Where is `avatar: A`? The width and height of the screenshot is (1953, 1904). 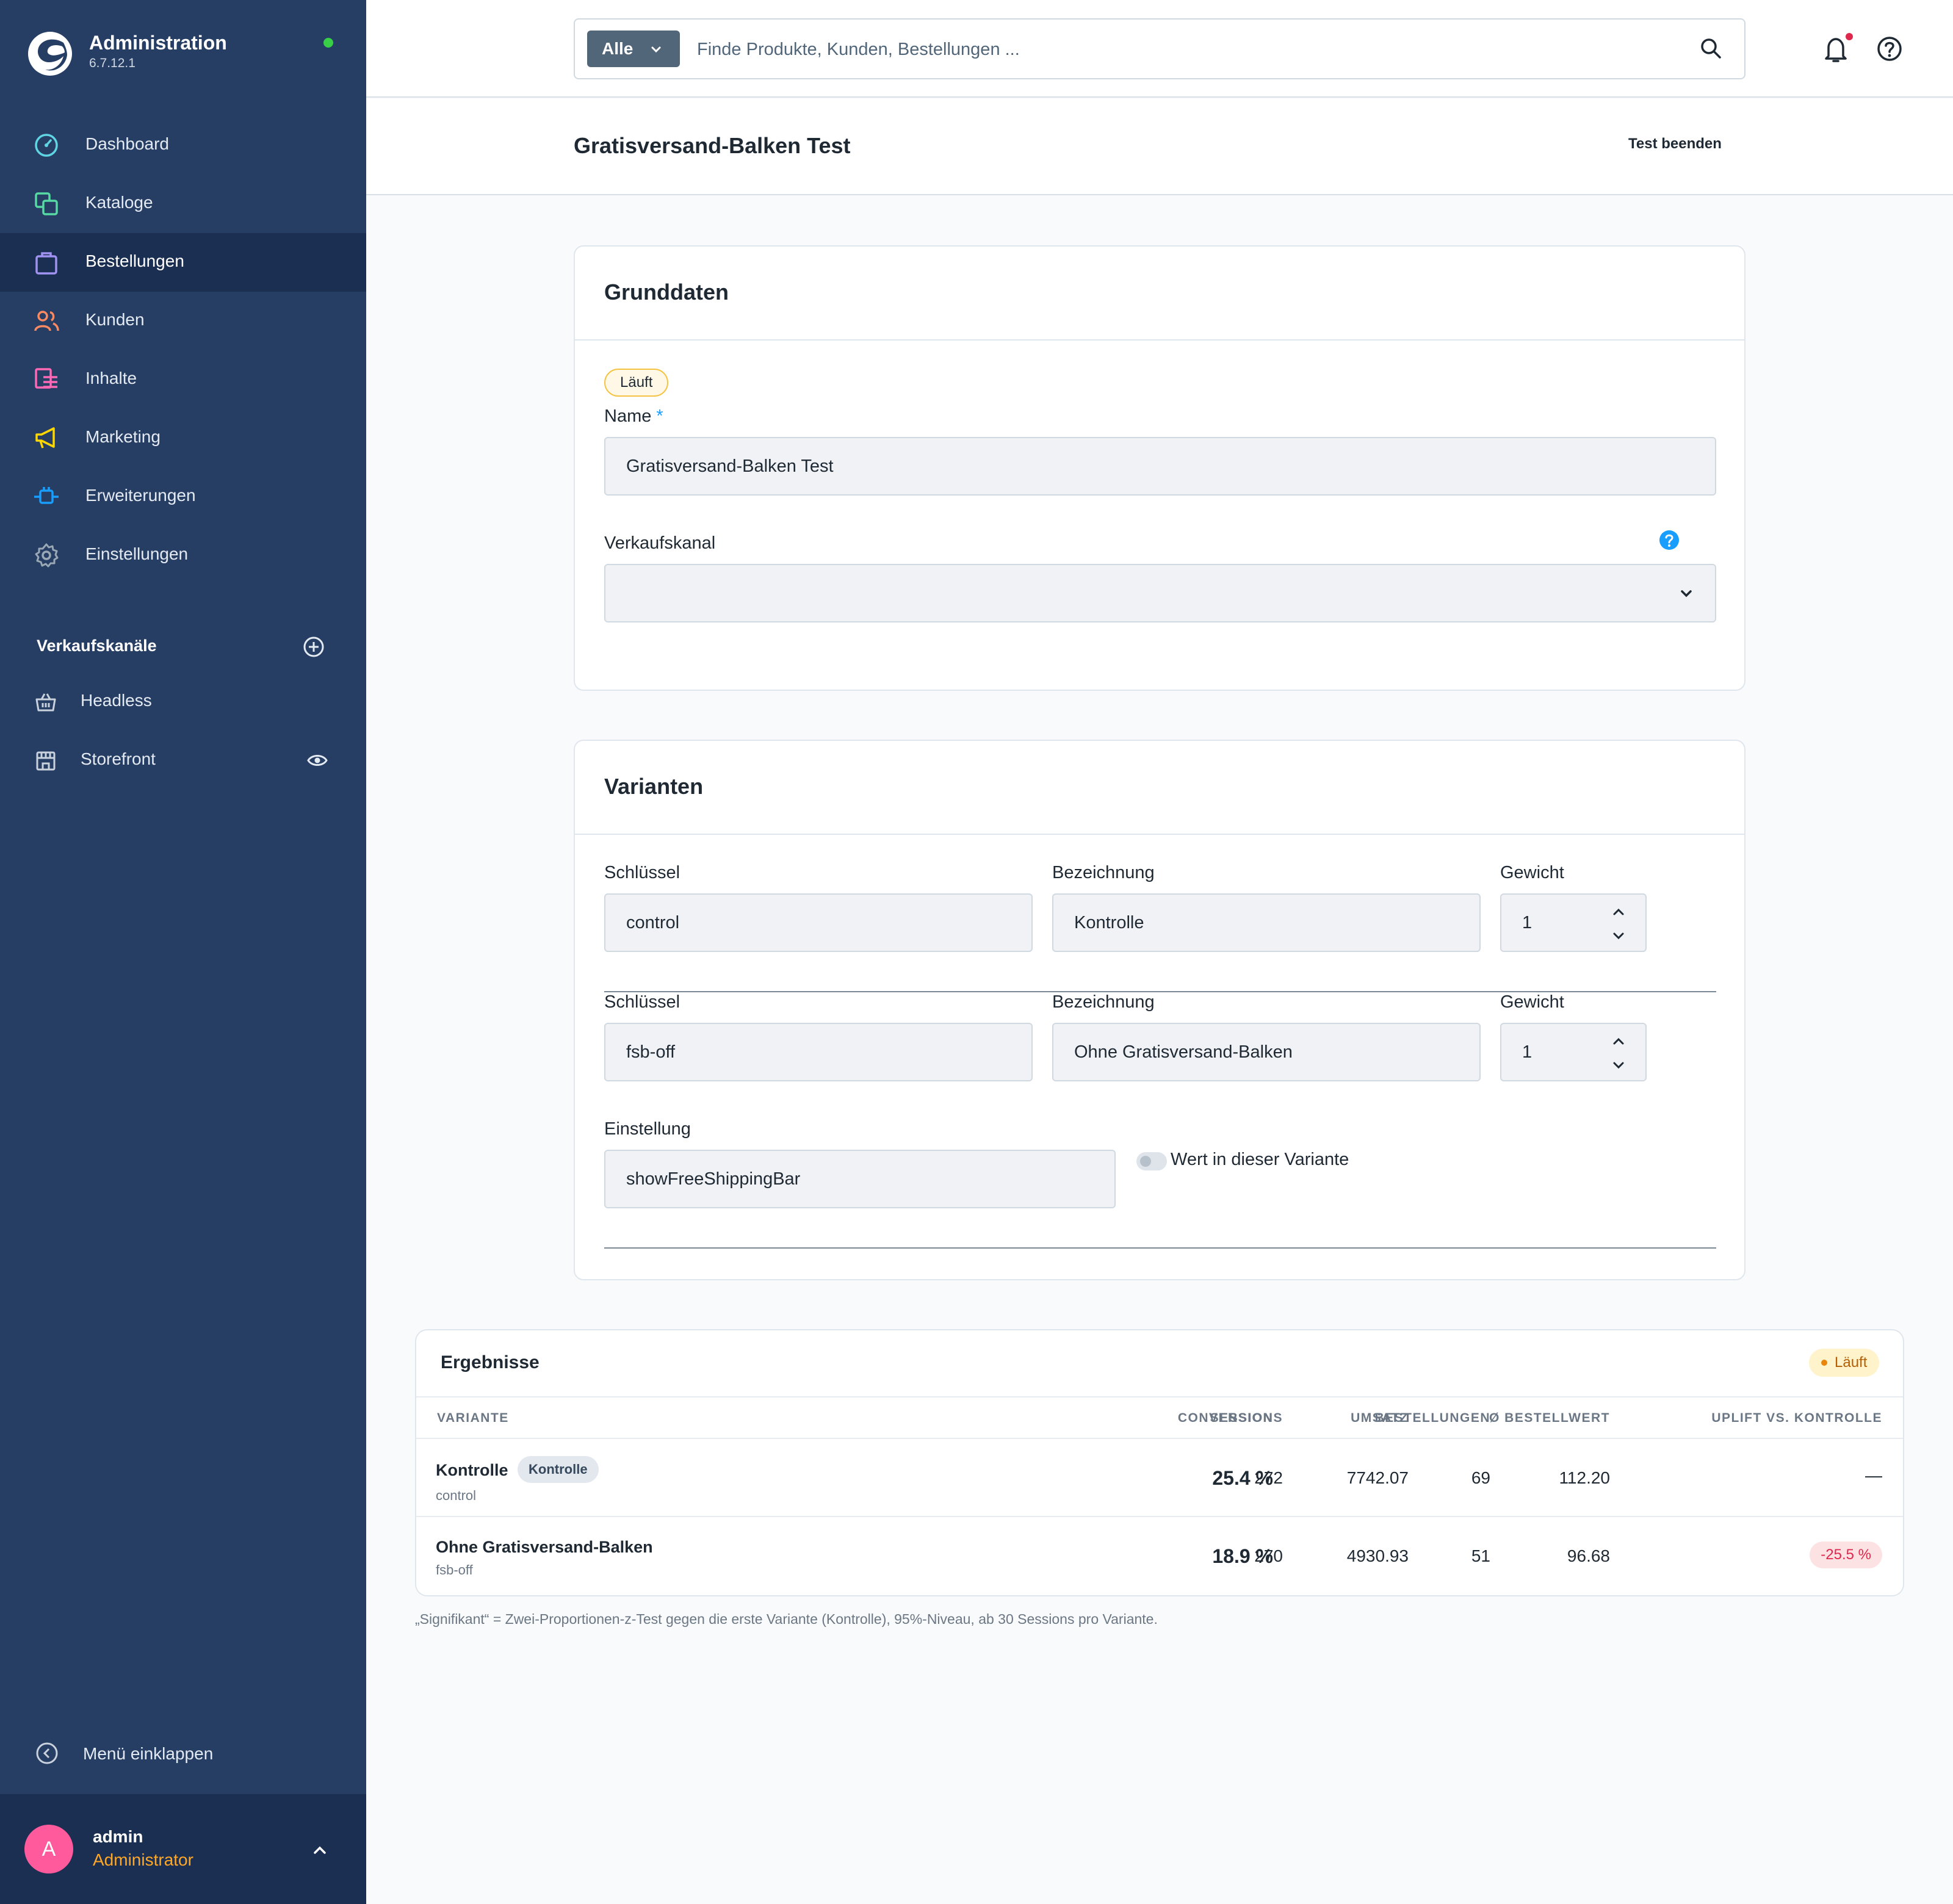
avatar: A is located at coordinates (49, 1849).